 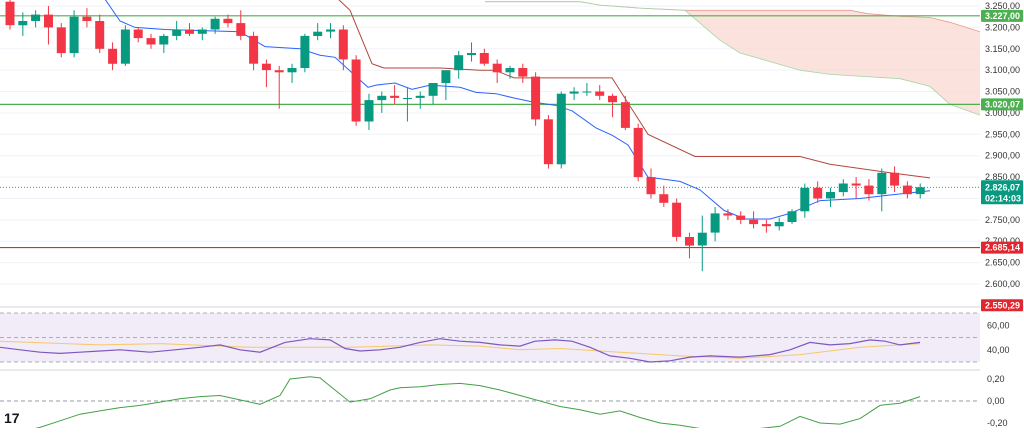 I want to click on low-tag: 2.550,29, so click(x=1002, y=305).